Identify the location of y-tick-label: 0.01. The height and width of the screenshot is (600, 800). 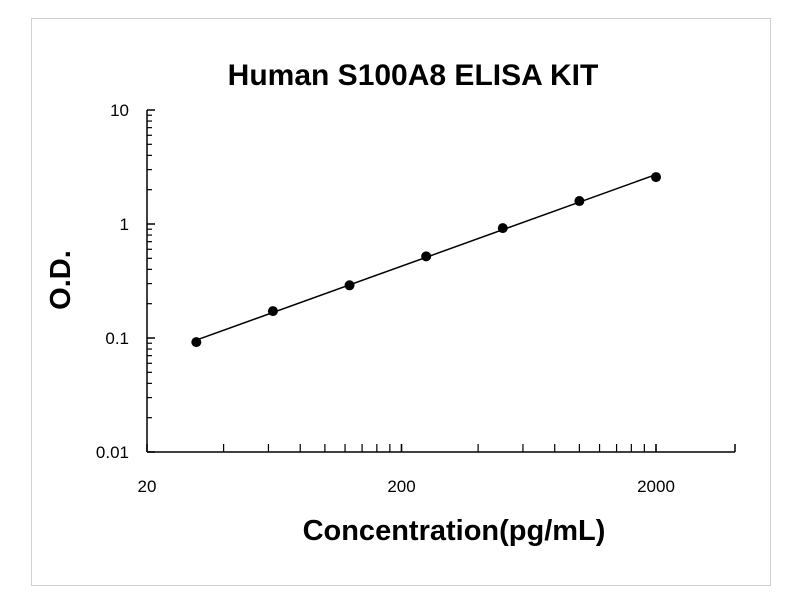
(112, 452).